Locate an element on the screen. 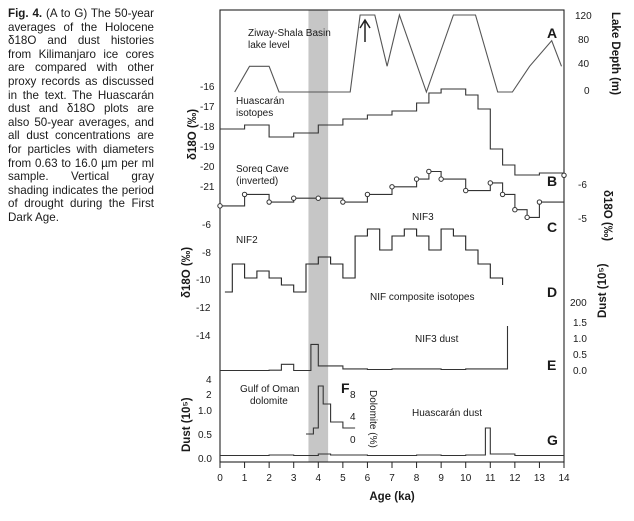 The height and width of the screenshot is (521, 634). x-tick-label: 8 is located at coordinates (417, 478).